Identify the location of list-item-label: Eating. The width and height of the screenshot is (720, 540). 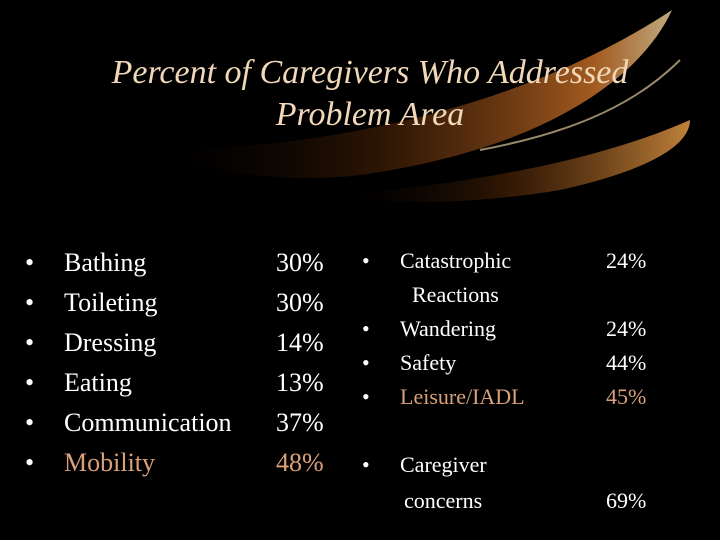
(98, 382).